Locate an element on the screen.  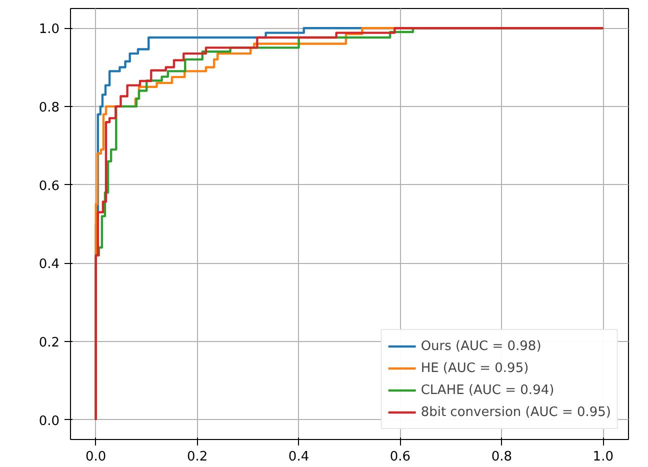
x-tick-label: 1.0 is located at coordinates (603, 457).